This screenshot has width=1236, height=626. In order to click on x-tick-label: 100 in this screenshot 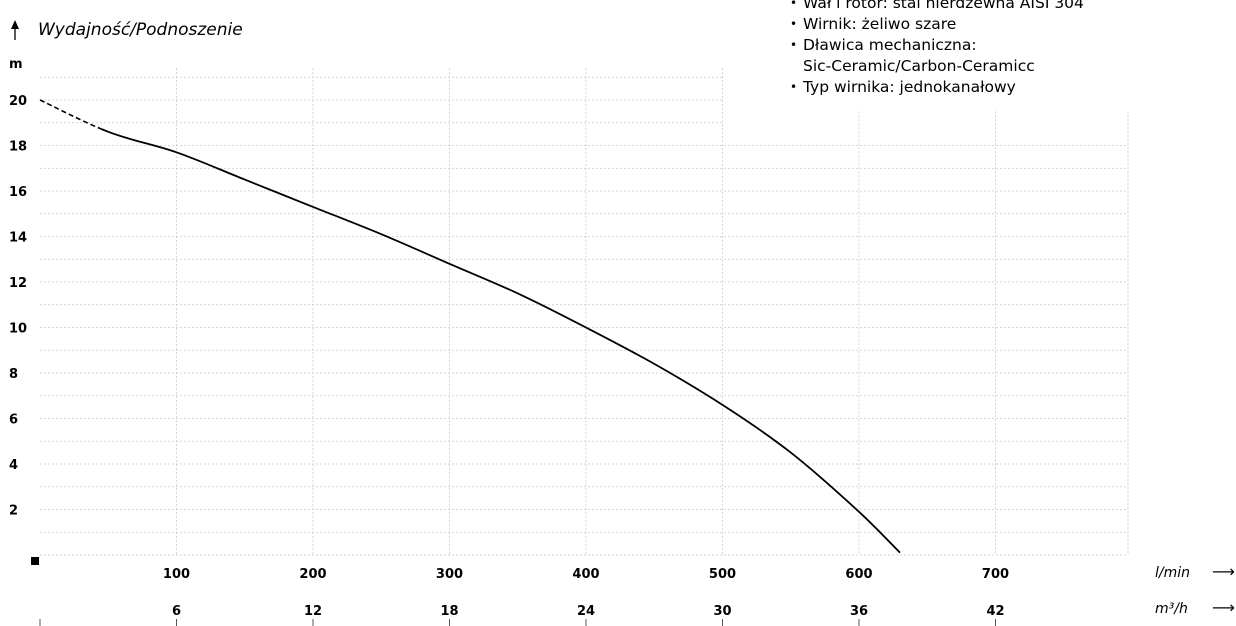, I will do `click(176, 574)`.